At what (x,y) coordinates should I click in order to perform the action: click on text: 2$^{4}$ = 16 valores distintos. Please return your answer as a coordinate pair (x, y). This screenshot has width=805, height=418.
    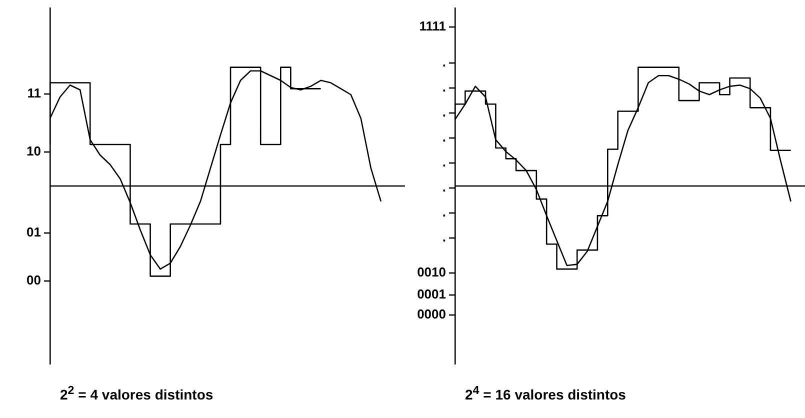
    Looking at the image, I should click on (546, 393).